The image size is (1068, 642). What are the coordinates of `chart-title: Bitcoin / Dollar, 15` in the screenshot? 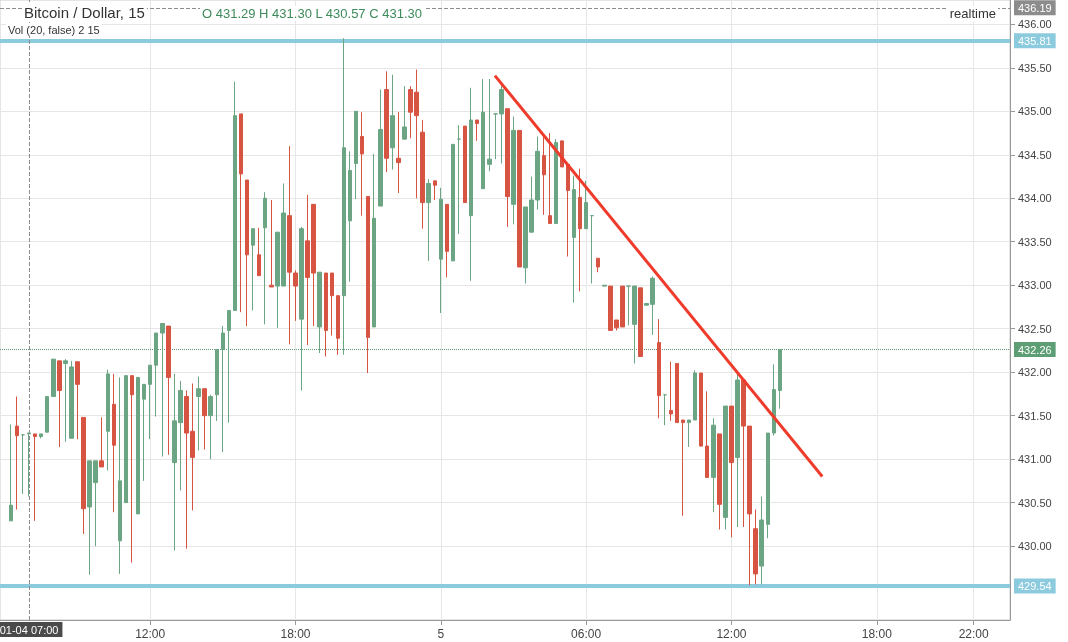 It's located at (84, 12).